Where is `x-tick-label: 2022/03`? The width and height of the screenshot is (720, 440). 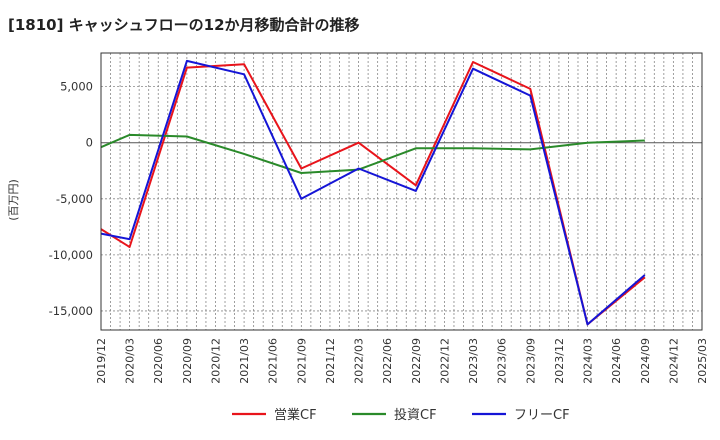 x-tick-label: 2022/03 is located at coordinates (359, 361).